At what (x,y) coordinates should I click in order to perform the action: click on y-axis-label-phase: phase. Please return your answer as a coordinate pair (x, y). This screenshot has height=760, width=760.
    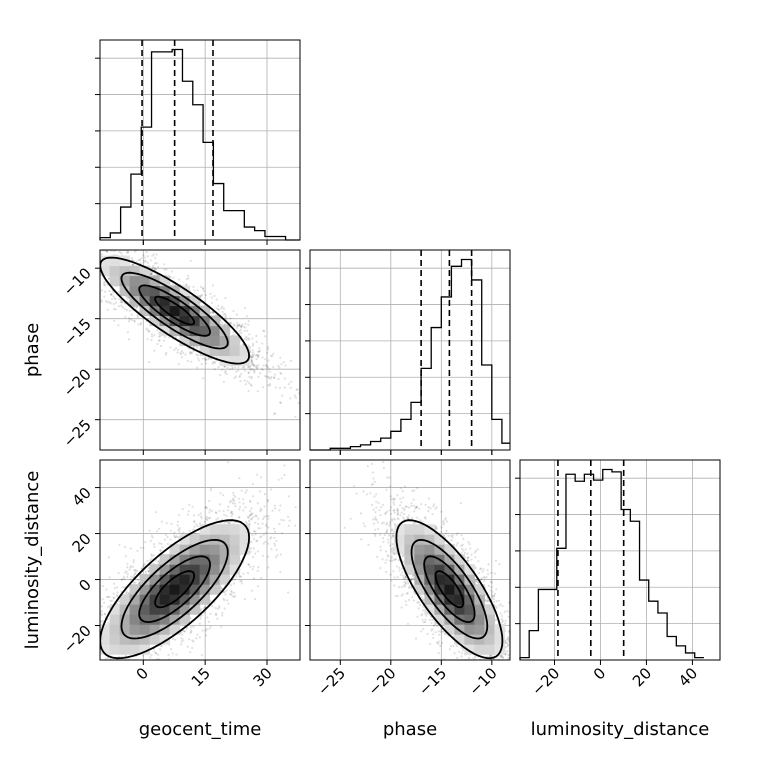
    Looking at the image, I should click on (32, 350).